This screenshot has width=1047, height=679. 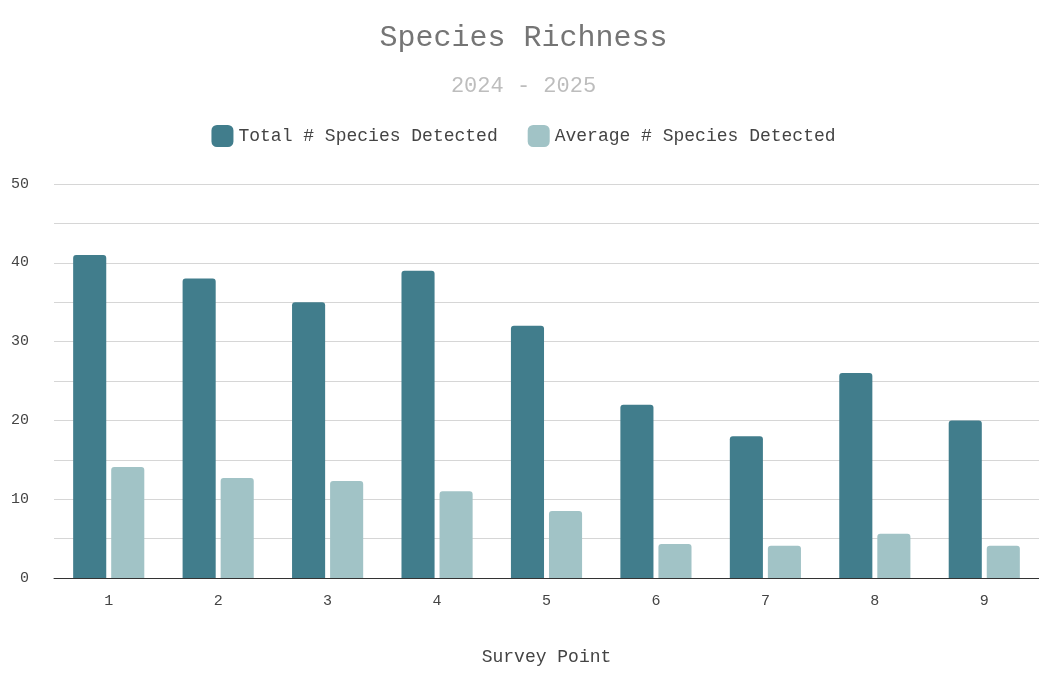 I want to click on y-tick-label: 0, so click(x=24, y=578).